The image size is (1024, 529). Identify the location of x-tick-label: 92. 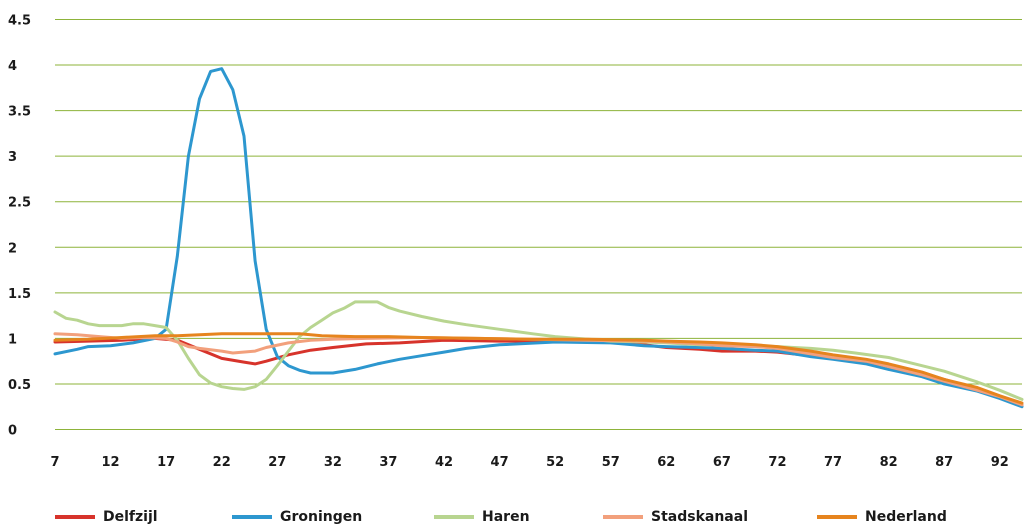
(1000, 462).